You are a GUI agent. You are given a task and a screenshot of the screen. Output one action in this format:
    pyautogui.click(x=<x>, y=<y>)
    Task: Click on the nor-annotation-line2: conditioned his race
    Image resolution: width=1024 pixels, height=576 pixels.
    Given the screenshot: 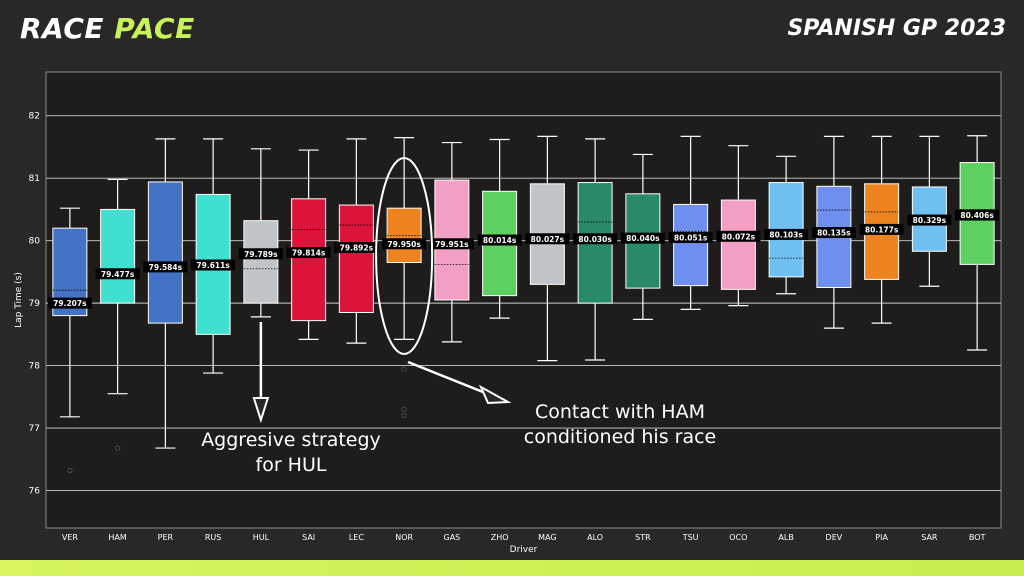 What is the action you would take?
    pyautogui.click(x=620, y=437)
    